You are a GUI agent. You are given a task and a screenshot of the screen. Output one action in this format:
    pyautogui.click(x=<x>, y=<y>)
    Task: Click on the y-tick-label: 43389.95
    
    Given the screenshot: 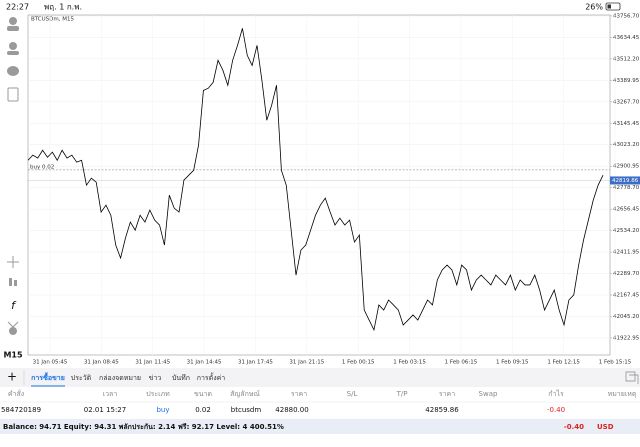 What is the action you would take?
    pyautogui.click(x=626, y=81)
    